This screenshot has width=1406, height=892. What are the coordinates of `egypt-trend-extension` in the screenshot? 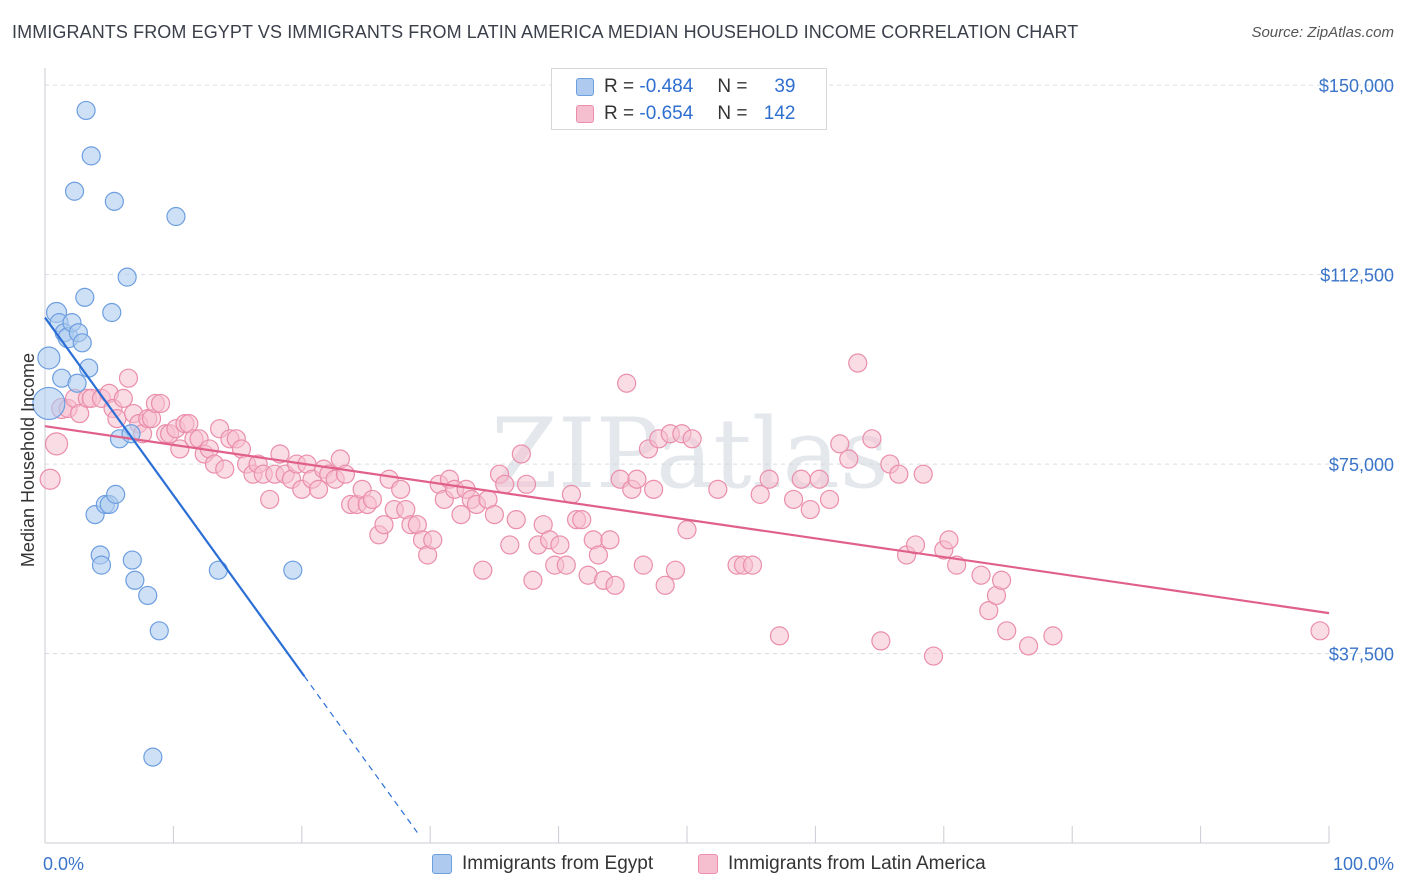 It's located at (360, 754).